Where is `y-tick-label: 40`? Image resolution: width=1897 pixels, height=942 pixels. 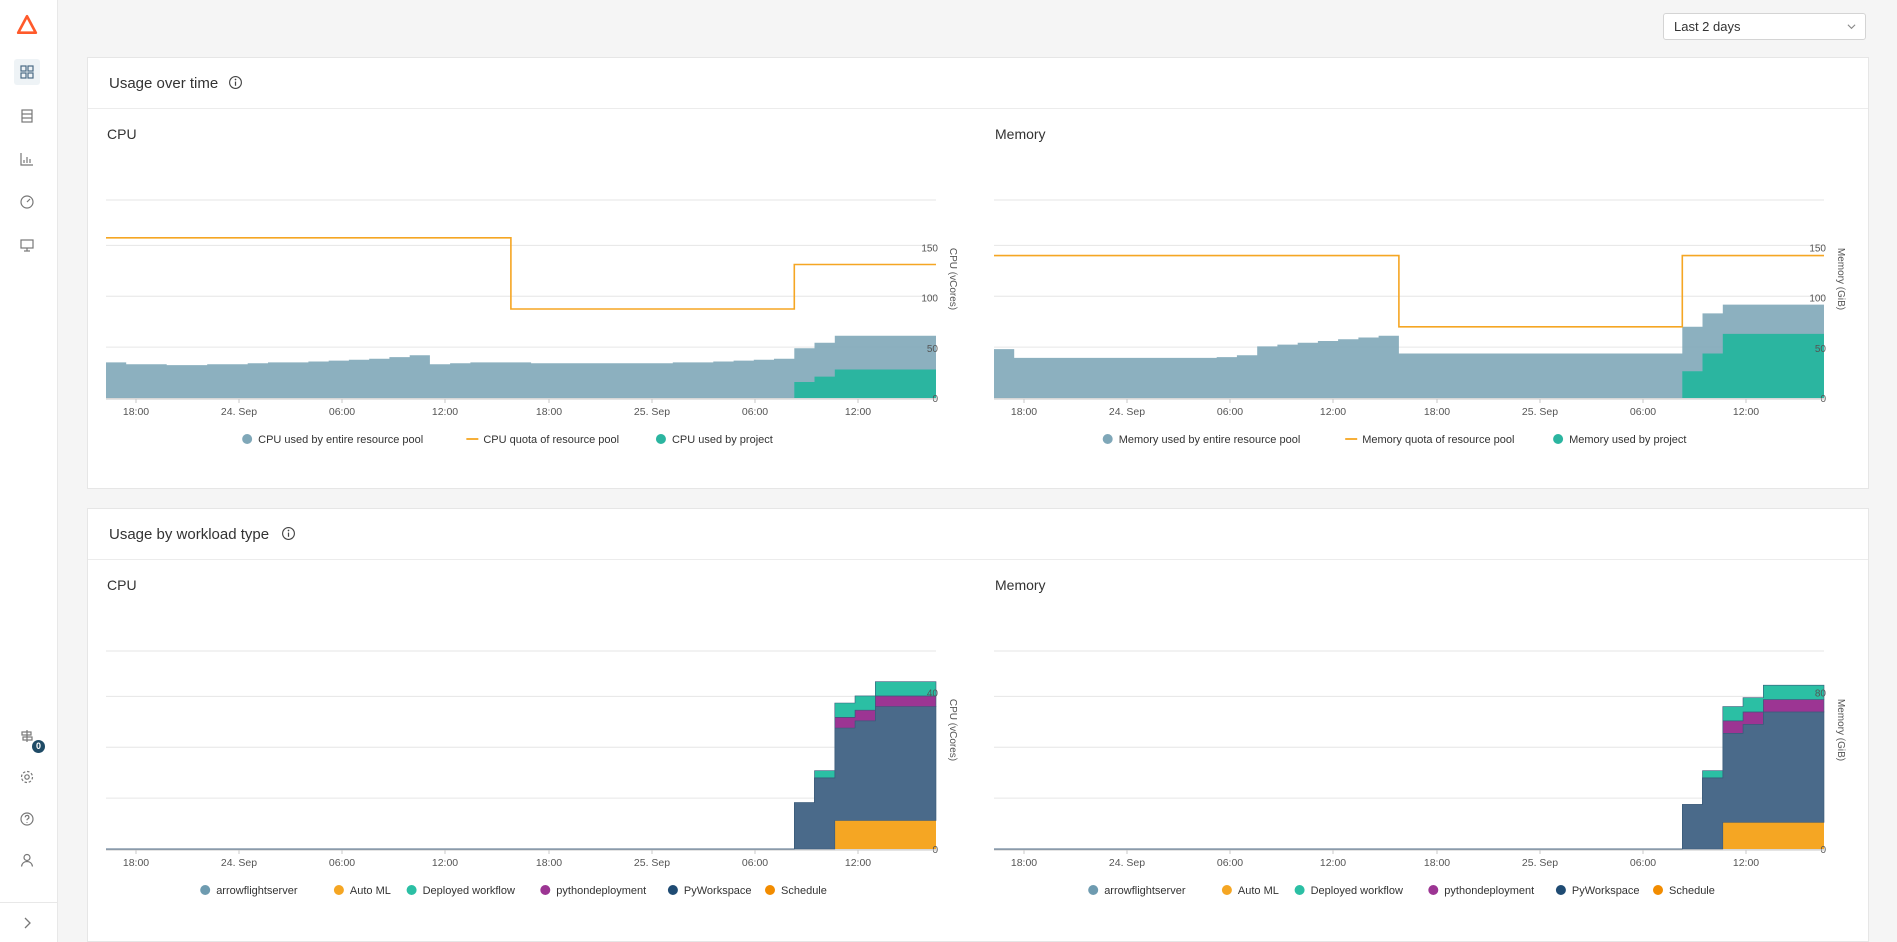 y-tick-label: 40 is located at coordinates (933, 693).